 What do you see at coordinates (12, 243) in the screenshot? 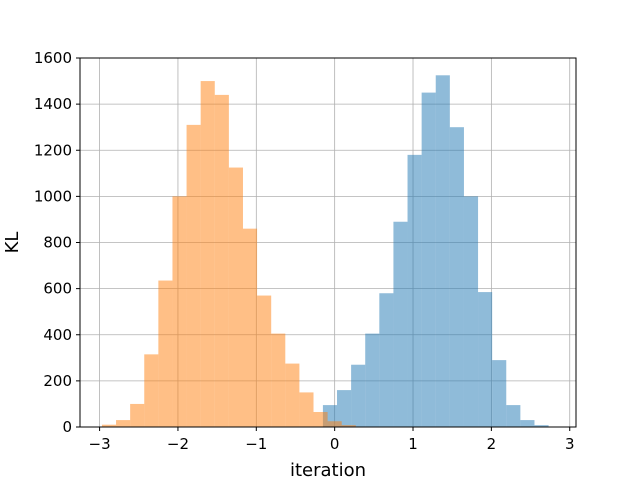
I see `y-axis-label: KL` at bounding box center [12, 243].